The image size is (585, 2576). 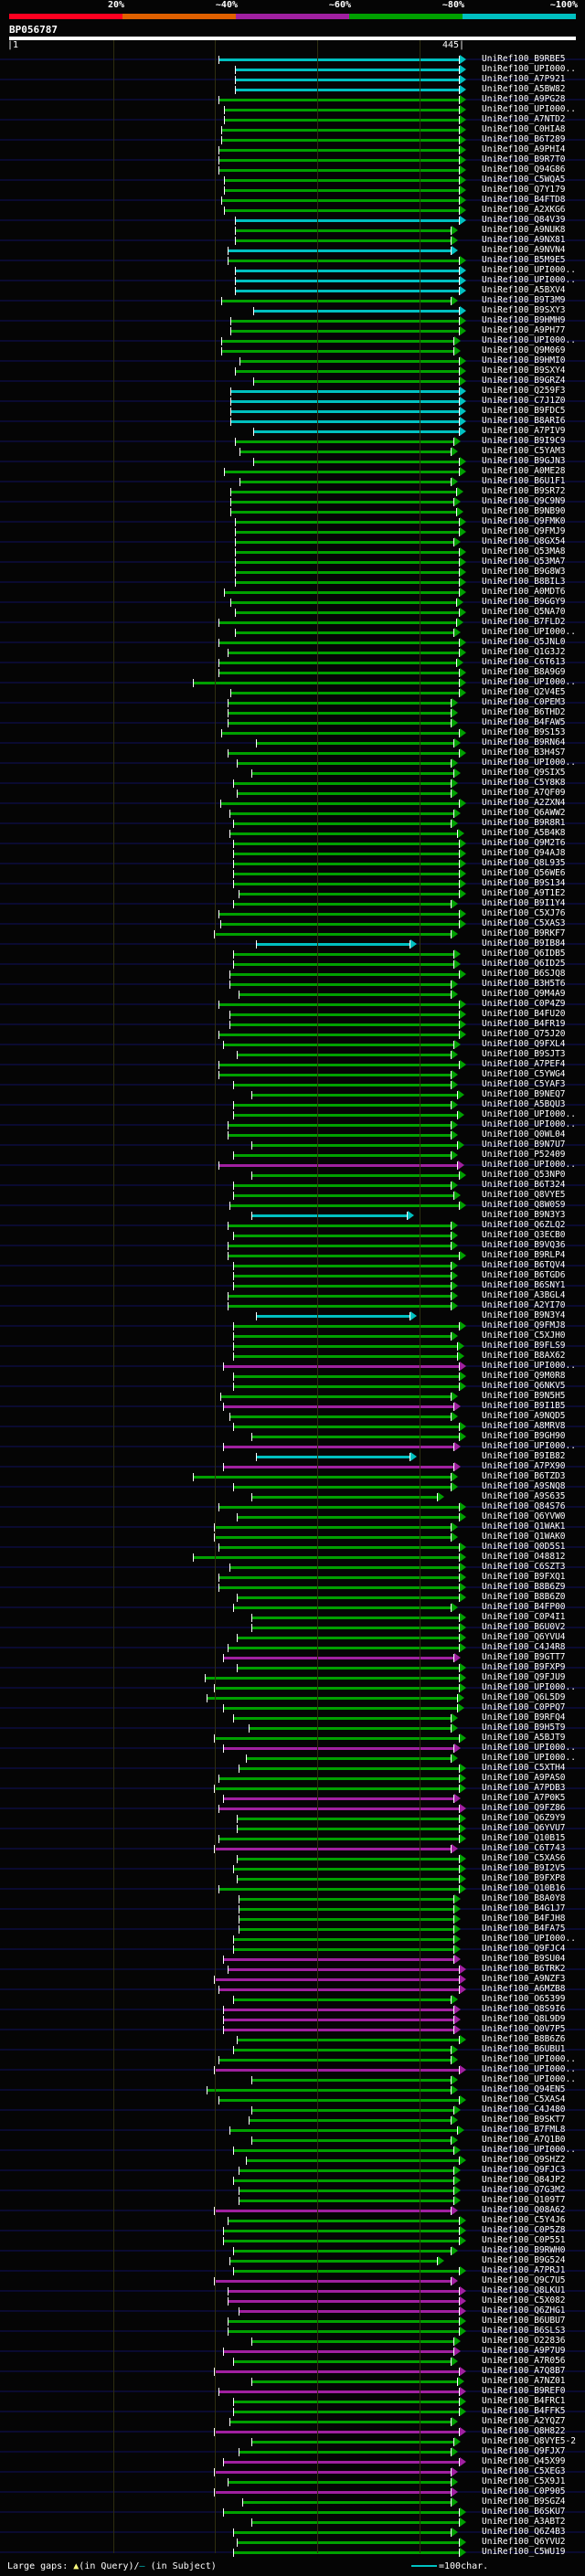 I want to click on hit-label: UniRef100_A7NTD2, so click(x=524, y=119).